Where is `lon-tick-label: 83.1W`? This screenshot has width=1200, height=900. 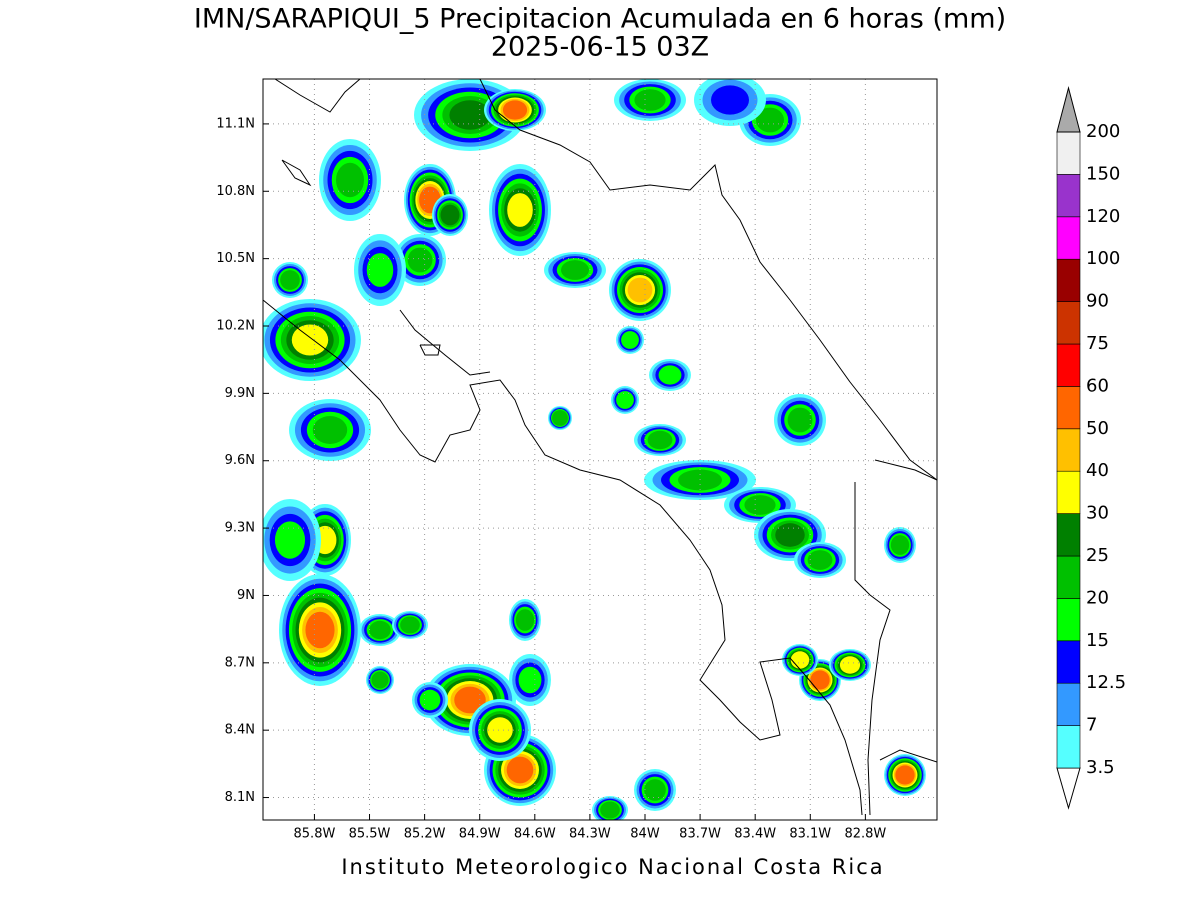 lon-tick-label: 83.1W is located at coordinates (810, 834).